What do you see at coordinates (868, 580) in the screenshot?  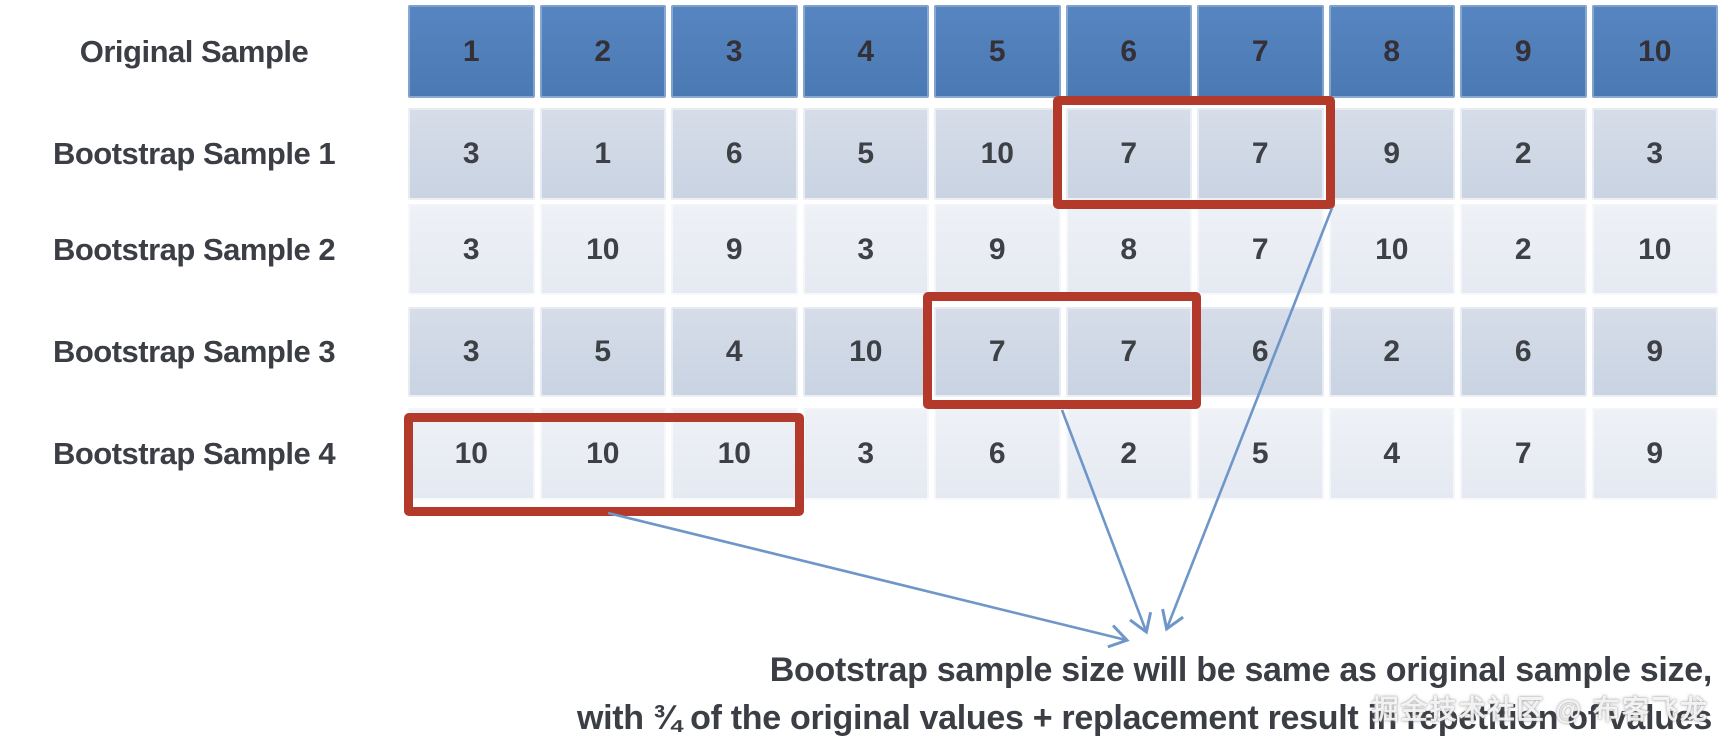 I see `arrow-from-sample4-highlight` at bounding box center [868, 580].